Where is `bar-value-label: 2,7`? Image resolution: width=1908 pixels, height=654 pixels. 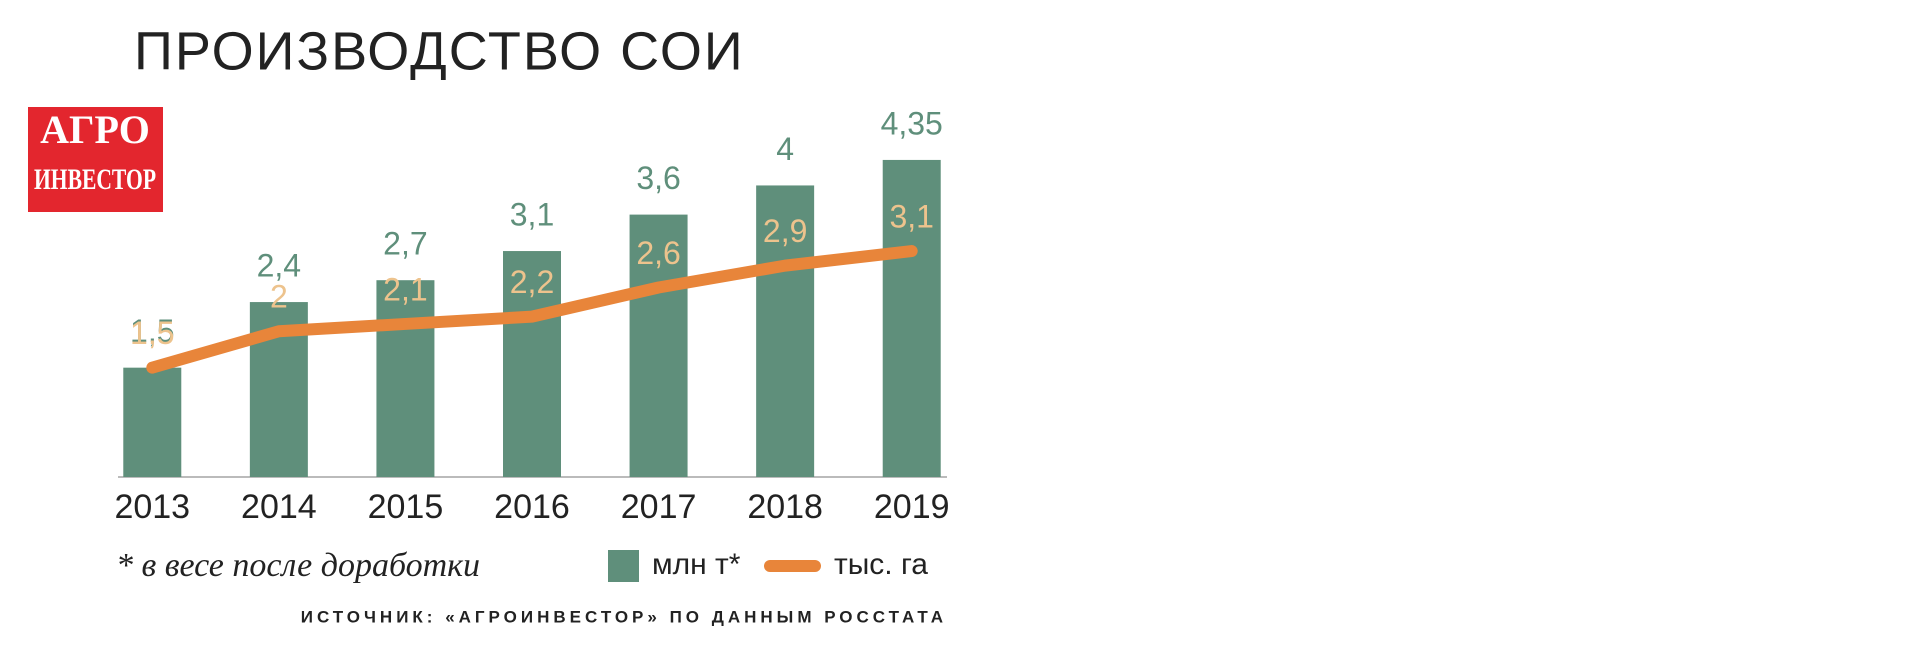
bar-value-label: 2,7 is located at coordinates (405, 244).